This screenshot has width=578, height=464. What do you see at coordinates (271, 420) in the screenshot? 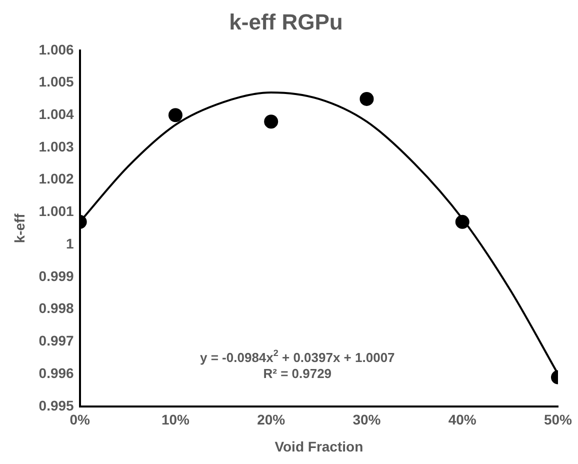
I see `x-tick-label: 20%` at bounding box center [271, 420].